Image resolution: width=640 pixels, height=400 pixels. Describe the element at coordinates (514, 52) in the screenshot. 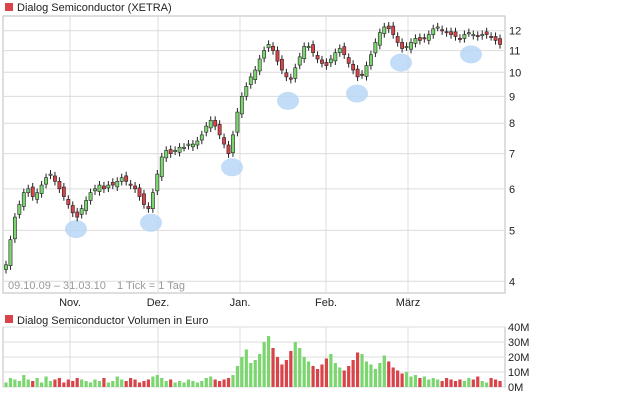

I see `price-y-tick-label: 11` at that location.